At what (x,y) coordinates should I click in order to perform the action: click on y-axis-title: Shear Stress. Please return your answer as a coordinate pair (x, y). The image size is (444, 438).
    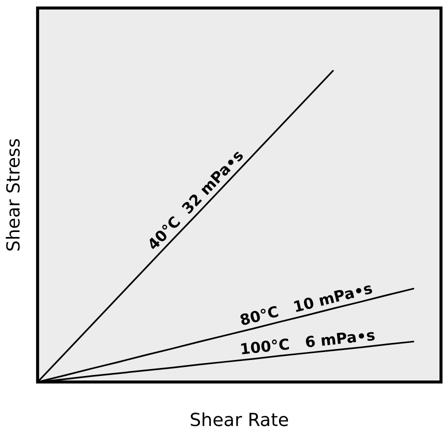
    Looking at the image, I should click on (13, 195).